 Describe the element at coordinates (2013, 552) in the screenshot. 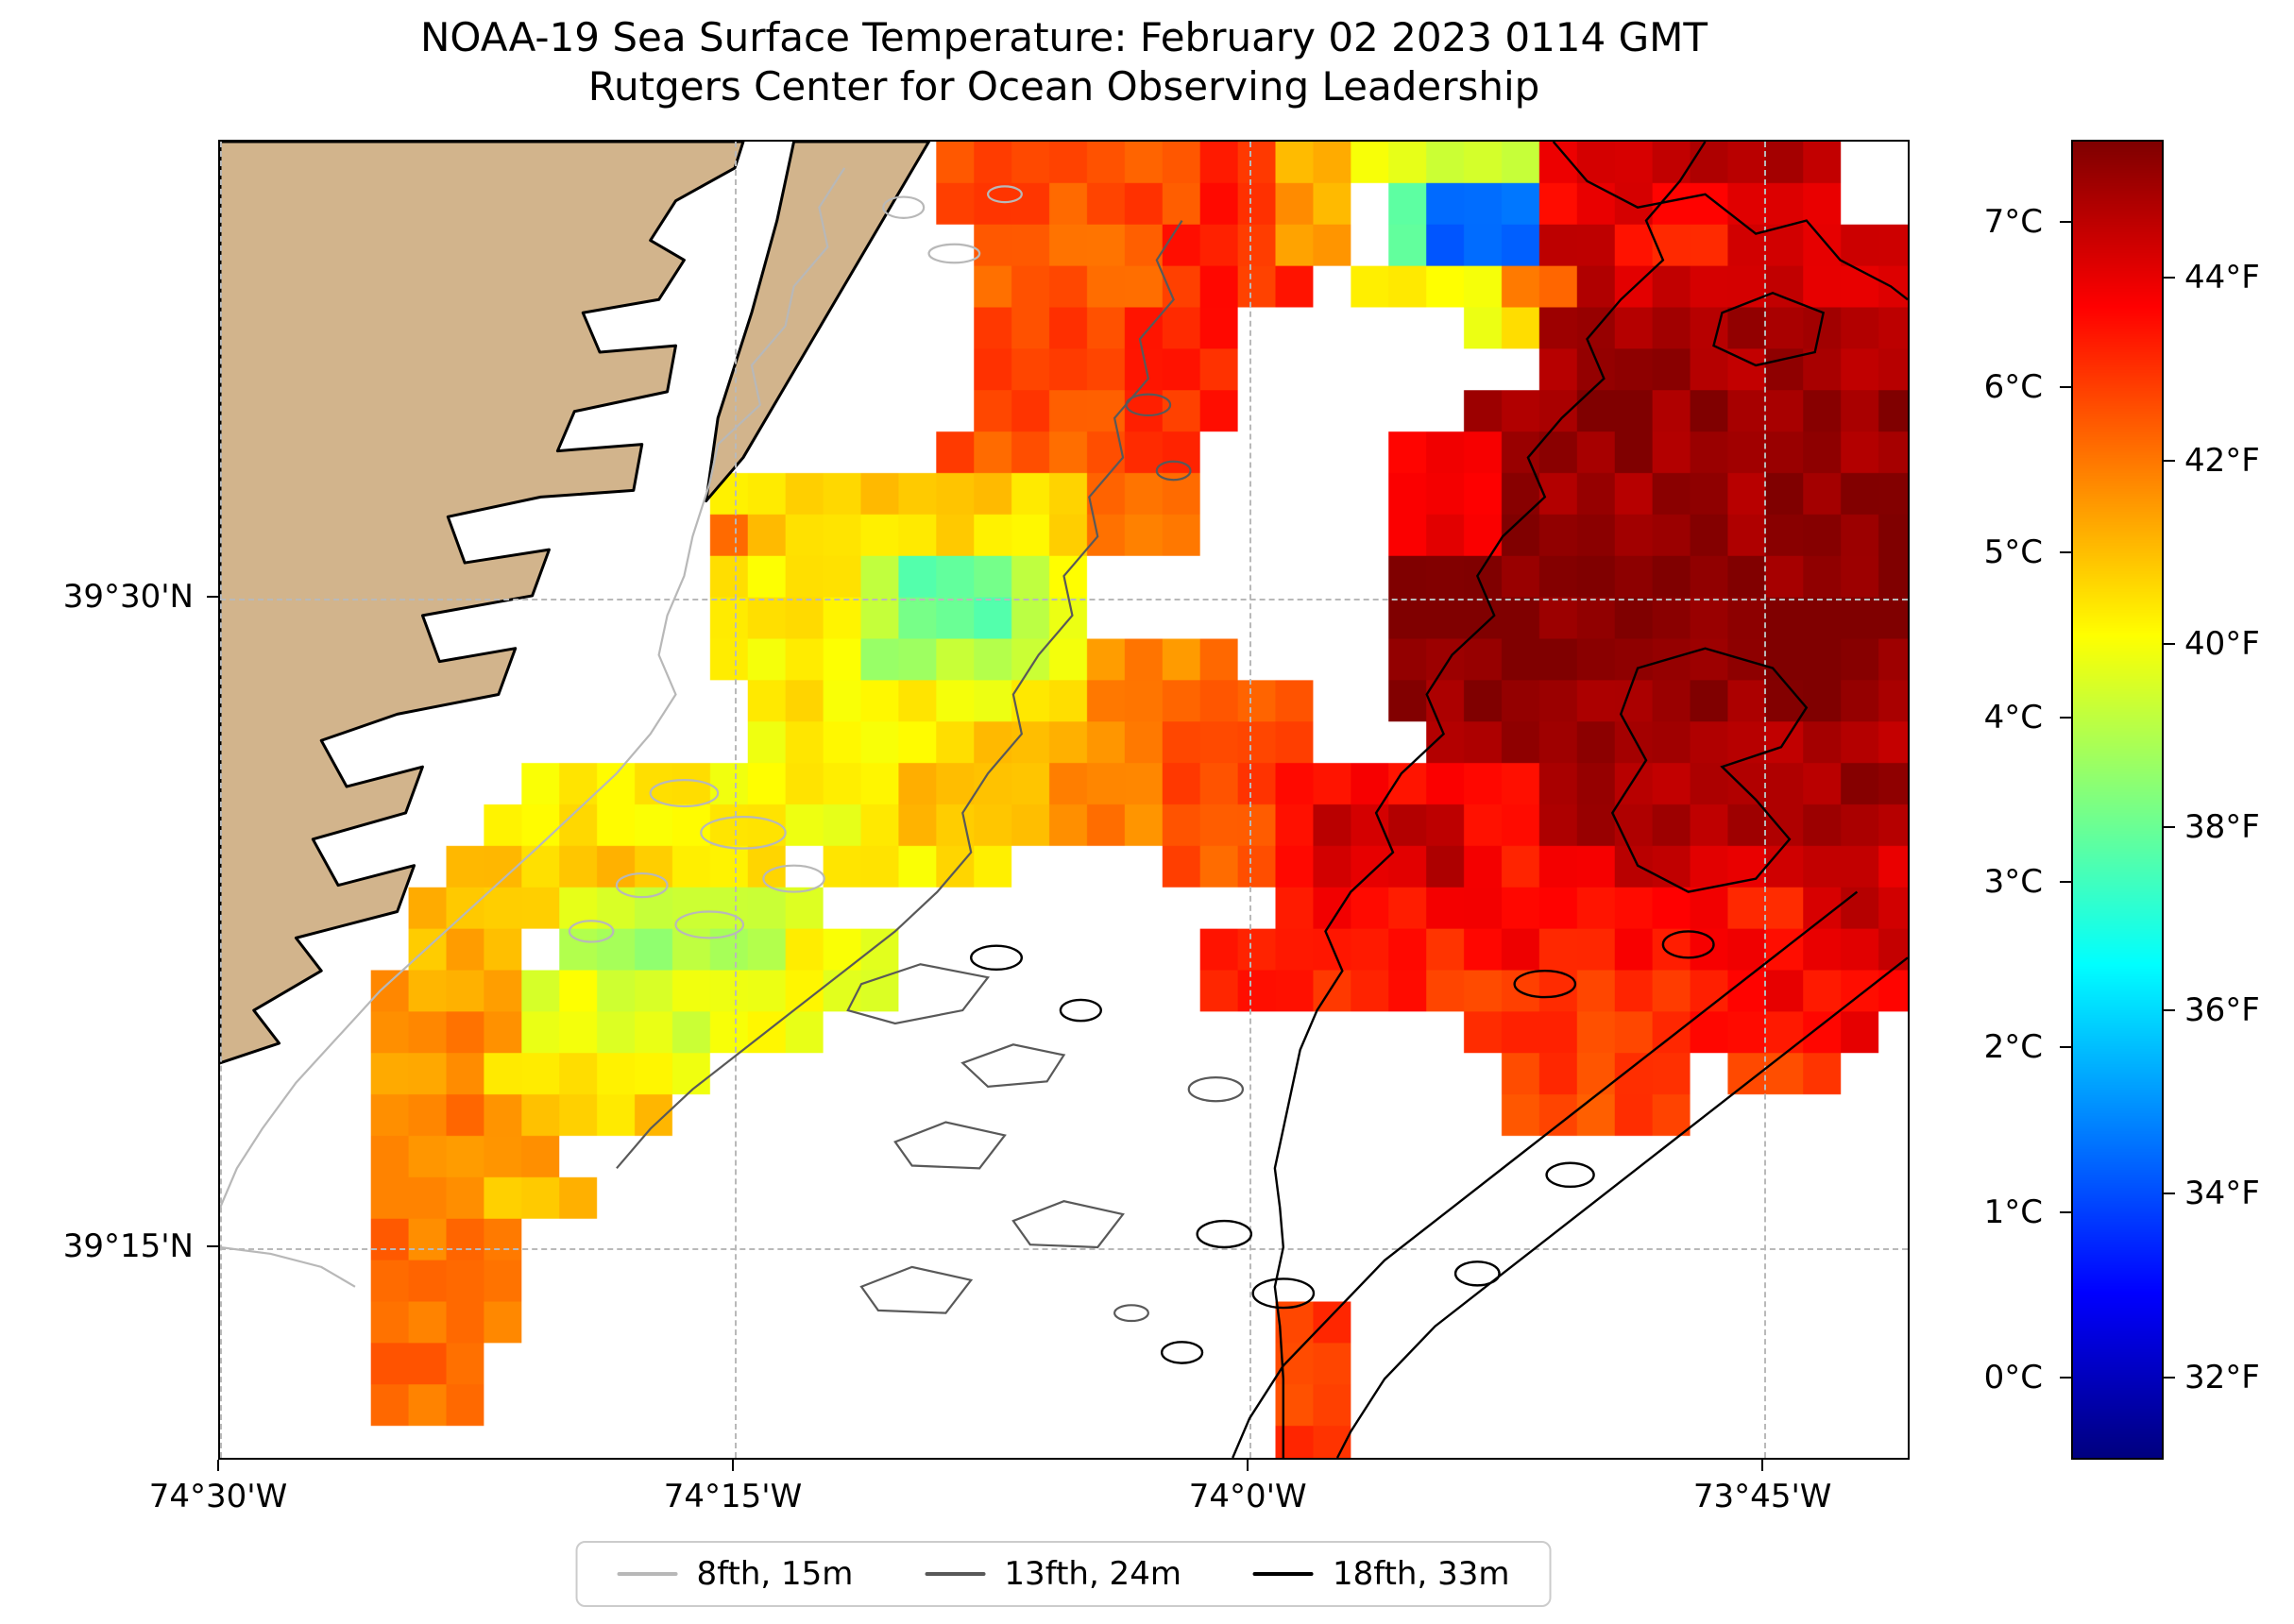

I see `colorbar-c-tick-label: 5°C` at that location.